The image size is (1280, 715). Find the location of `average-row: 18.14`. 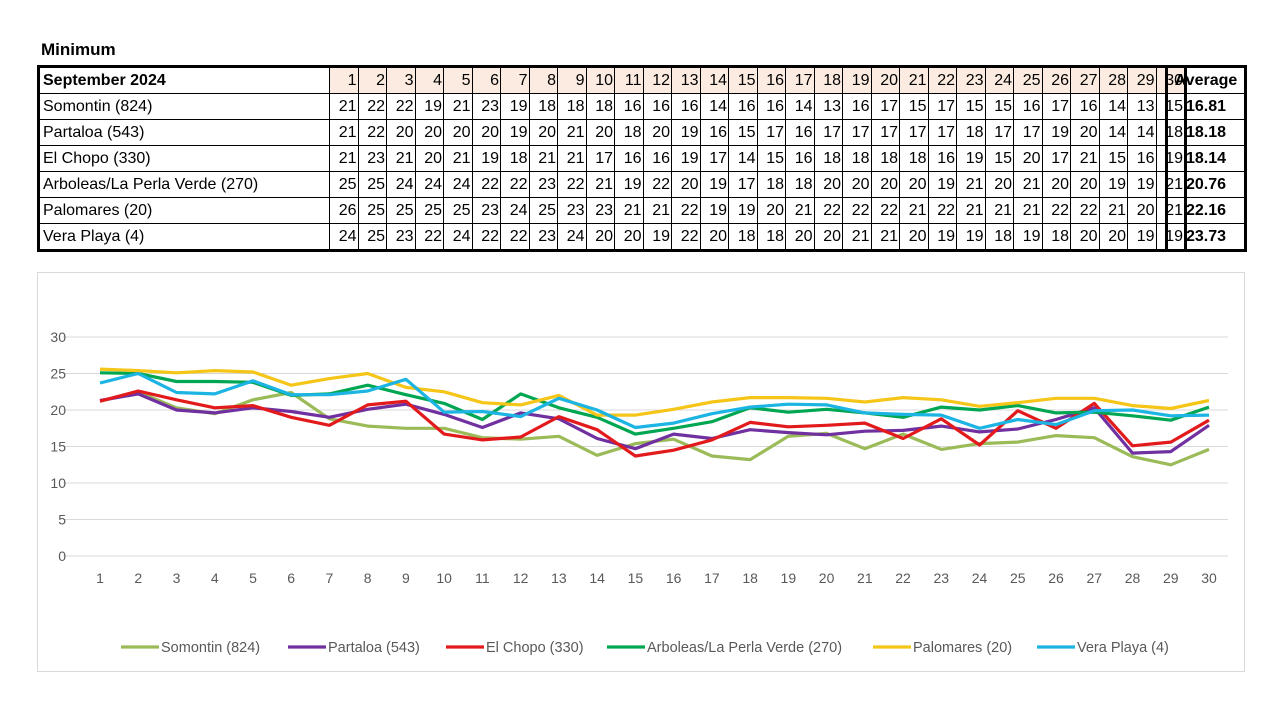

average-row: 18.14 is located at coordinates (1206, 158).